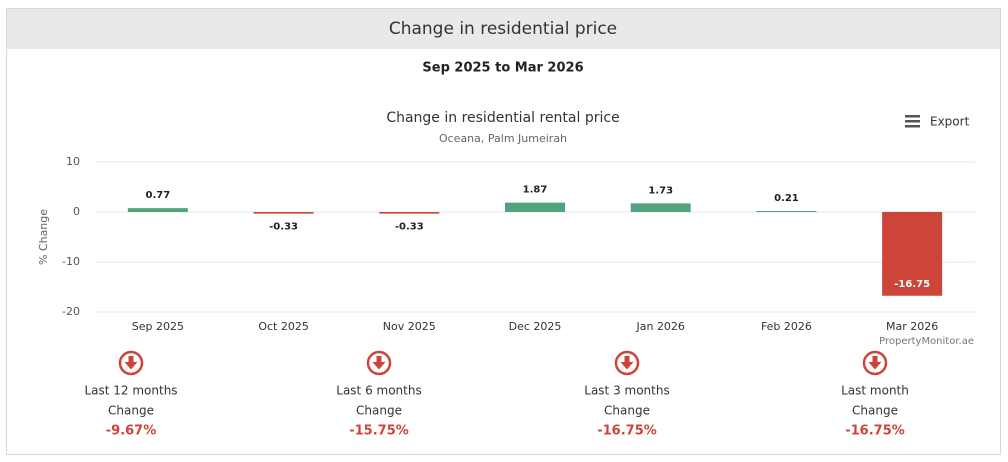  What do you see at coordinates (131, 431) in the screenshot?
I see `summary-value: -9.67%` at bounding box center [131, 431].